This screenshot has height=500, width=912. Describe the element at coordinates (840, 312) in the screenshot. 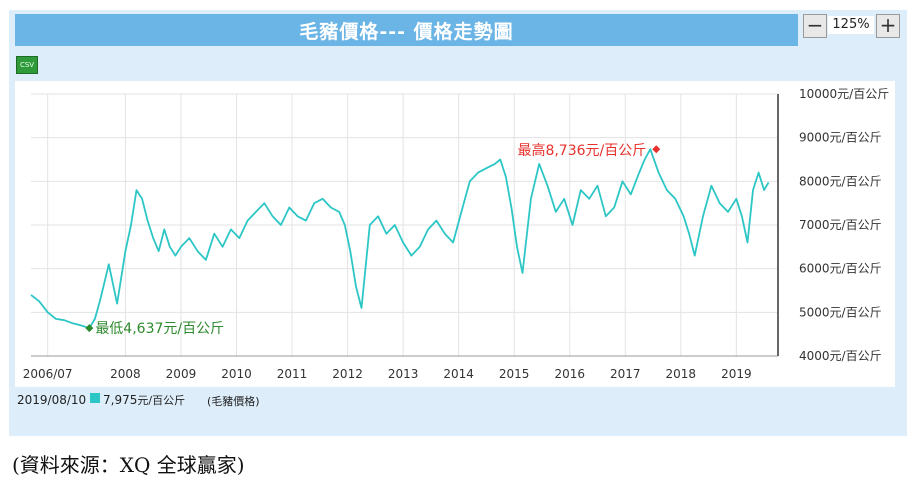

I see `y-tick-label: 5000元/百公斤` at that location.